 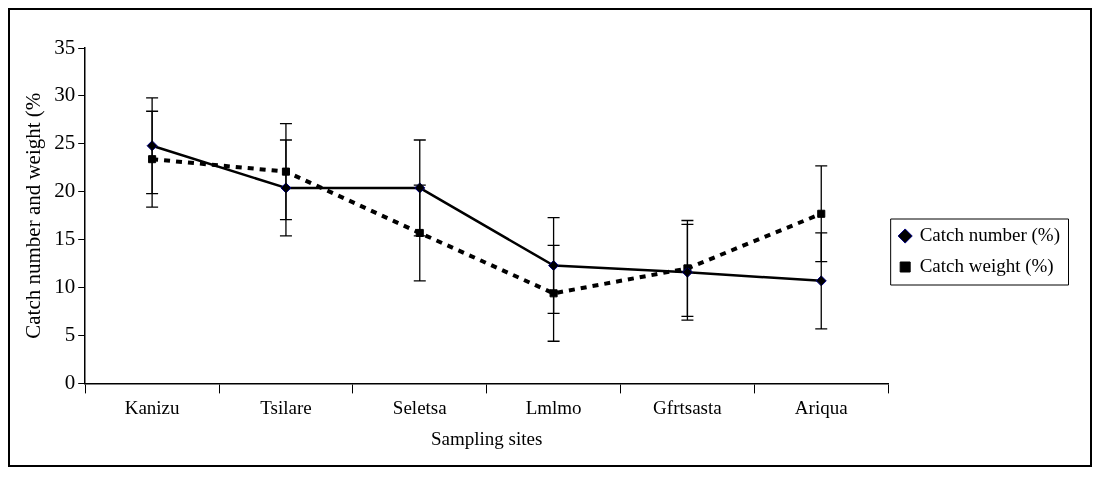 I want to click on y-tick-label: 30, so click(x=65, y=94).